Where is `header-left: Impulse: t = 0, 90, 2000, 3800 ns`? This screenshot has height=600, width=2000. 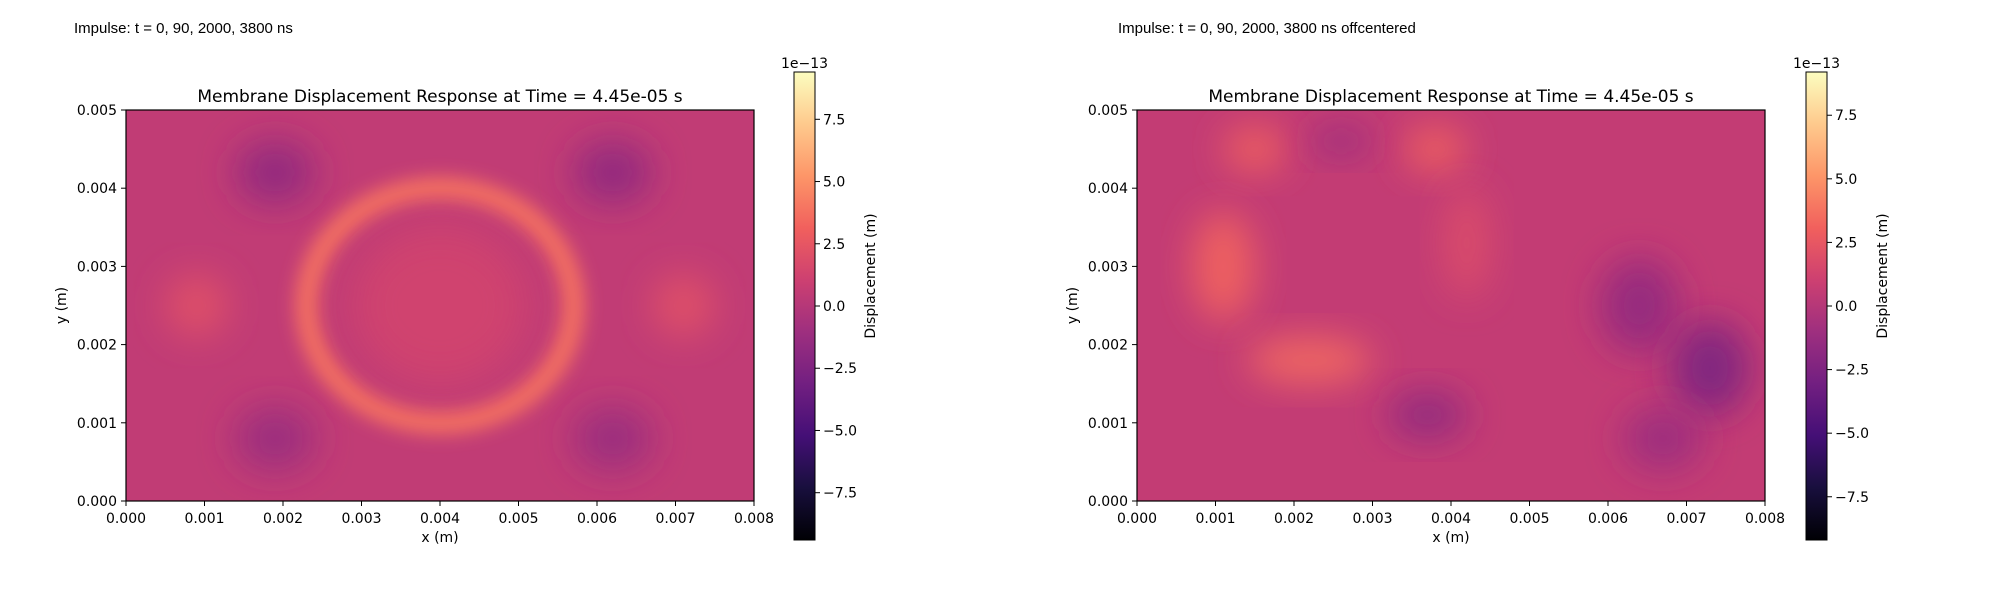 header-left: Impulse: t = 0, 90, 2000, 3800 ns is located at coordinates (183, 28).